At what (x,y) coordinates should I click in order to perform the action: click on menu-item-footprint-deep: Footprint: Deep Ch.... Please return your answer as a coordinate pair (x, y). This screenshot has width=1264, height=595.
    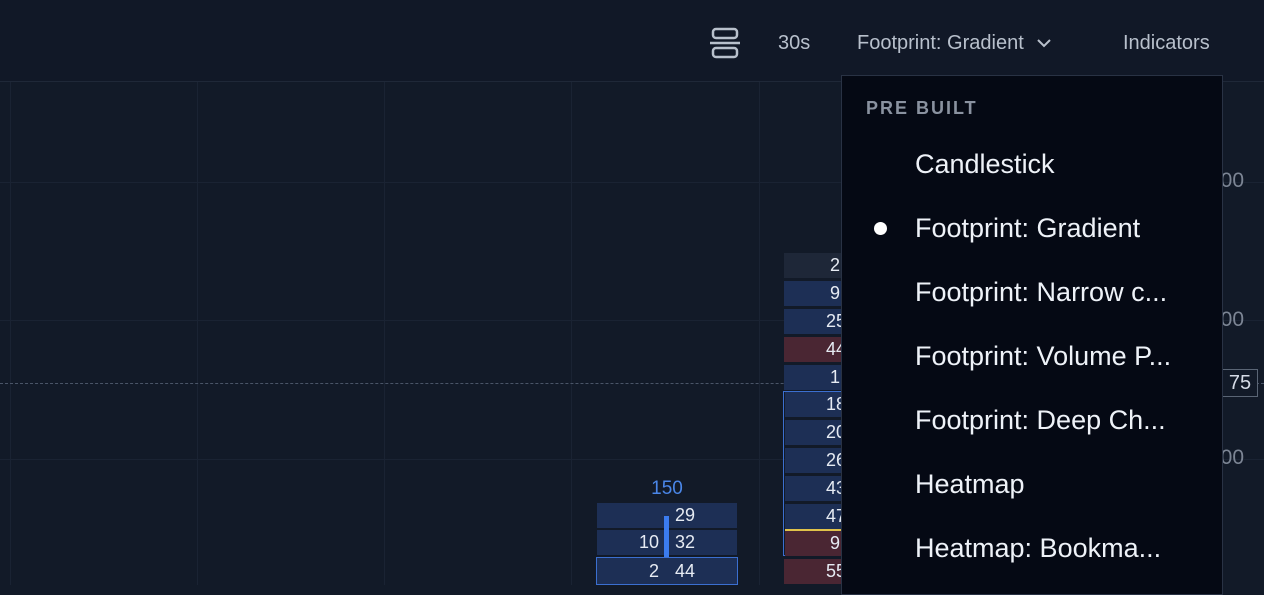
    Looking at the image, I should click on (1032, 420).